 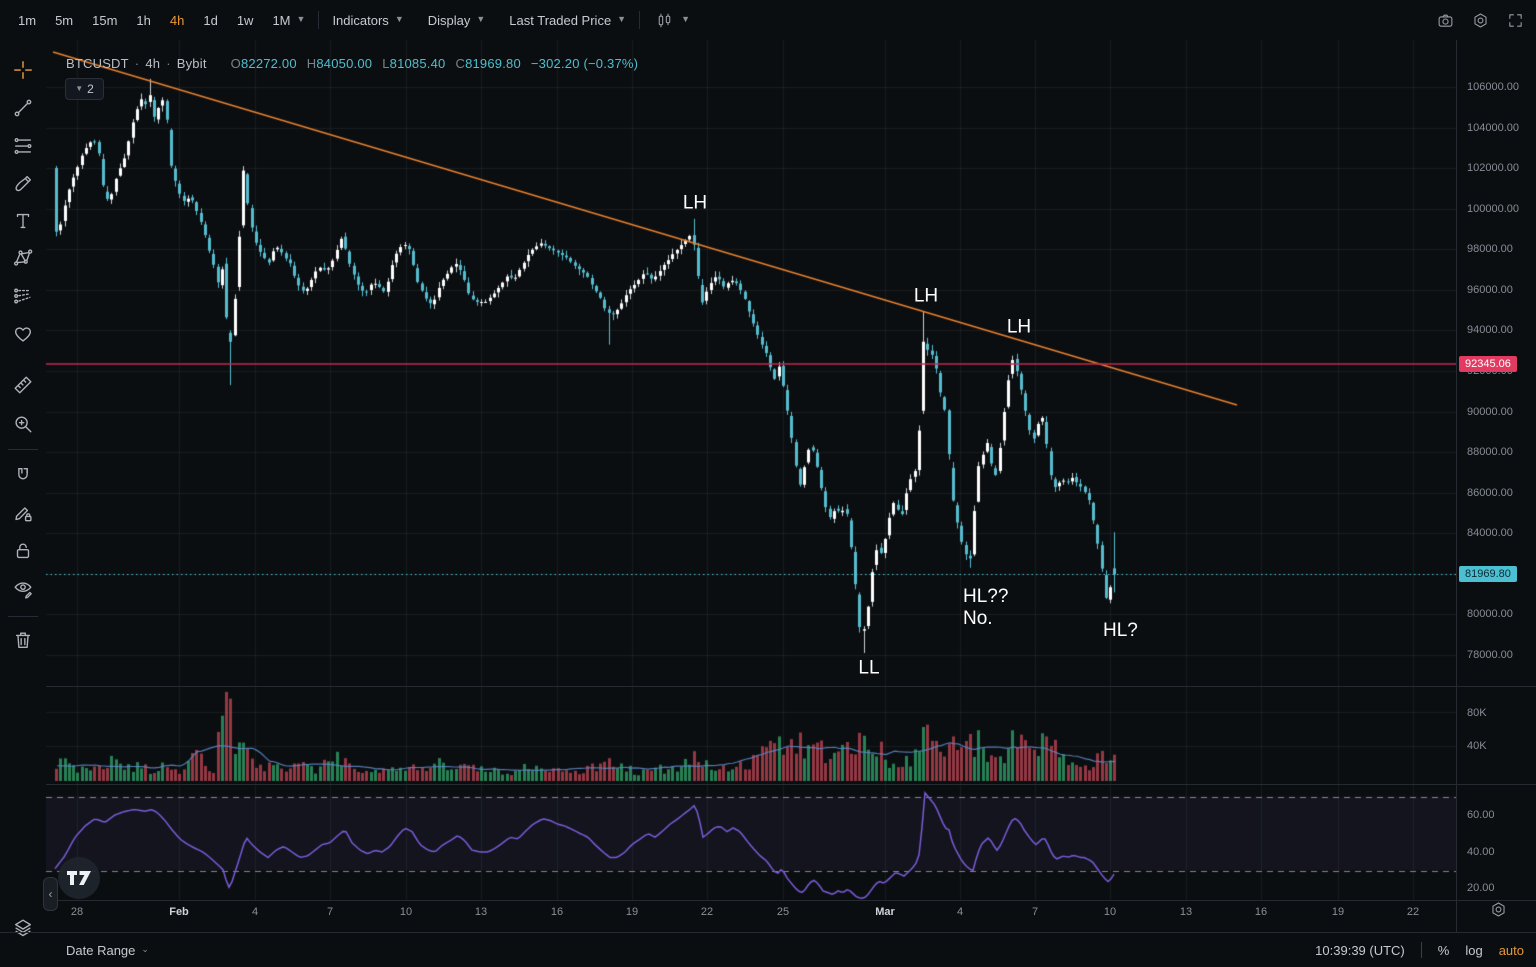 What do you see at coordinates (23, 513) in the screenshot?
I see `draw-lock-icon` at bounding box center [23, 513].